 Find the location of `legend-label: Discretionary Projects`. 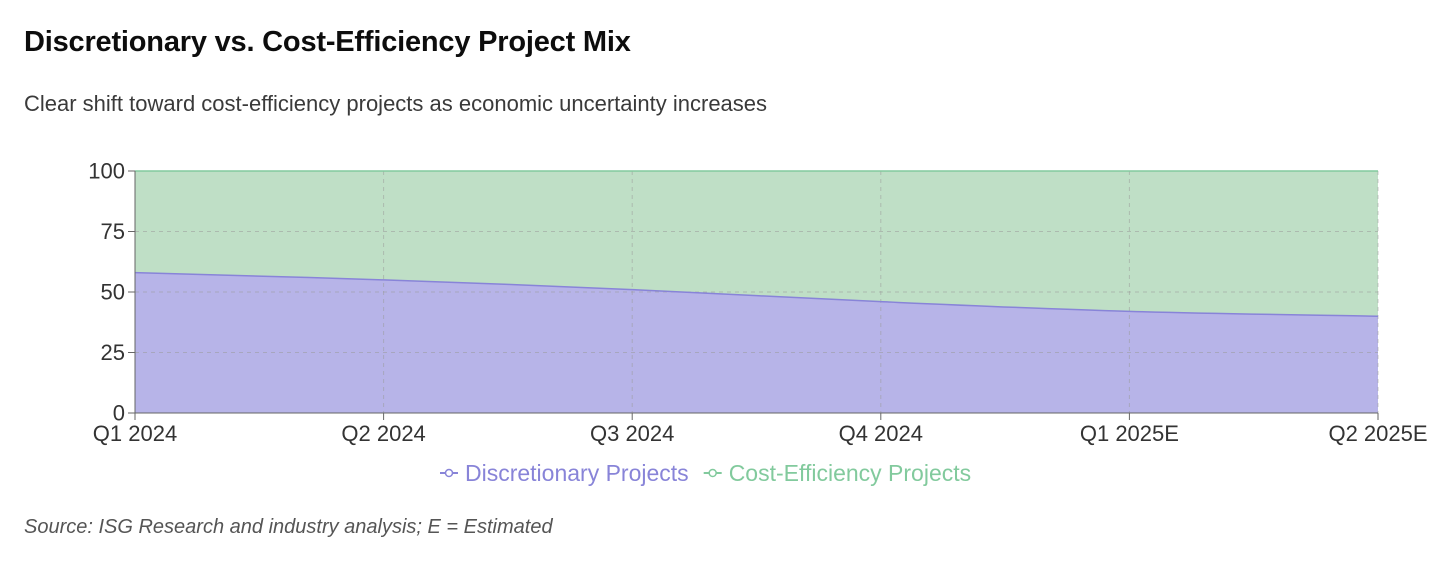

legend-label: Discretionary Projects is located at coordinates (577, 473).